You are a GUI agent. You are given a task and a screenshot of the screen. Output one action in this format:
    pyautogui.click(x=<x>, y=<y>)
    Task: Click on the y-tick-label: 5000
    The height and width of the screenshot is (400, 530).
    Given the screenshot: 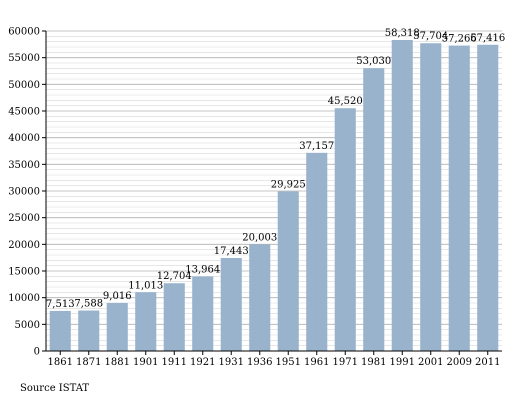 What is the action you would take?
    pyautogui.click(x=27, y=325)
    